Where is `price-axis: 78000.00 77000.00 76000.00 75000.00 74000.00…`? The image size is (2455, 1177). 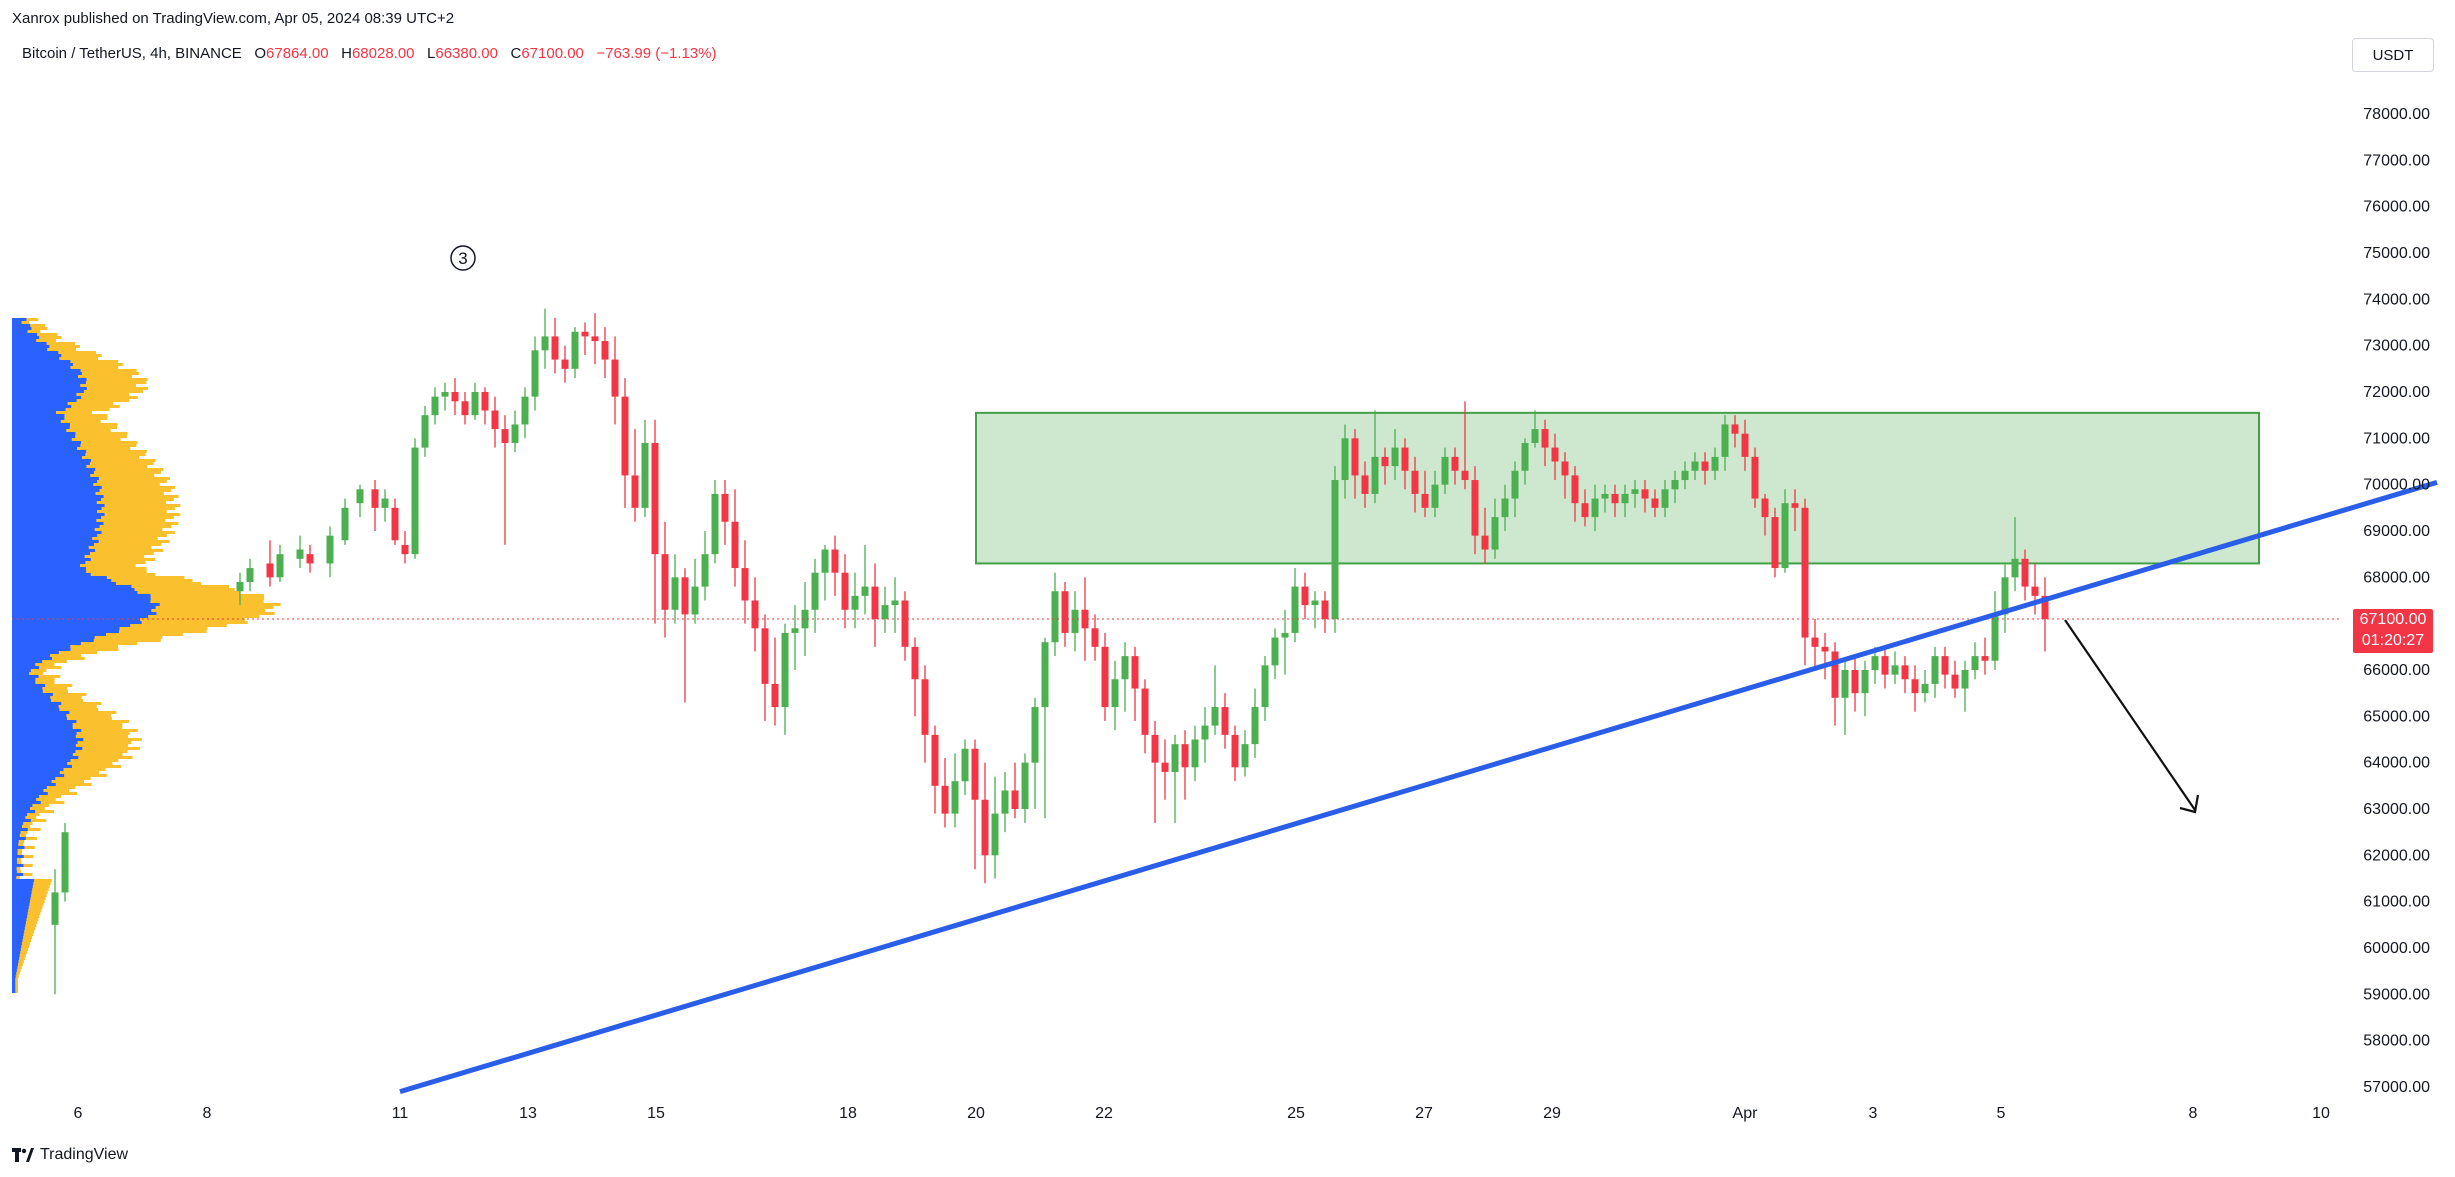 price-axis: 78000.00 77000.00 76000.00 75000.00 74000.00… is located at coordinates (2396, 601).